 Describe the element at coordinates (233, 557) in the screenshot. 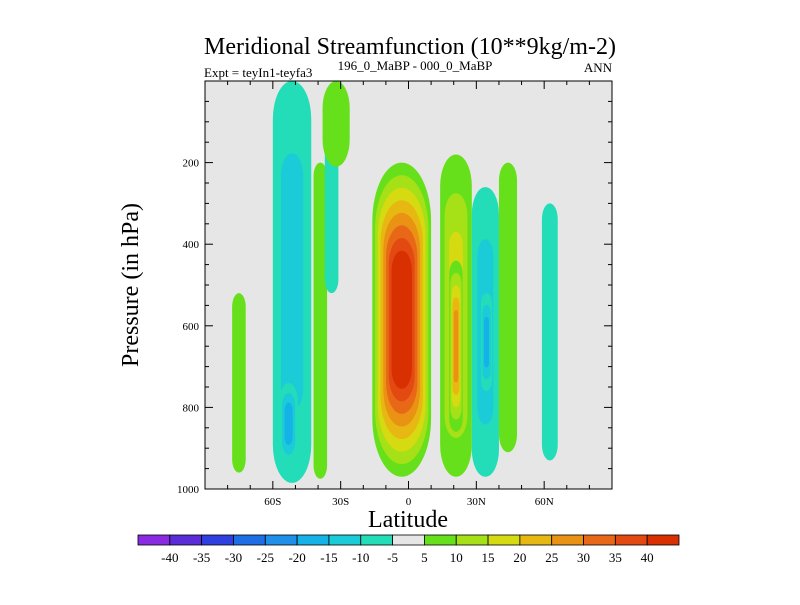

I see `colorbar-label: -30` at that location.